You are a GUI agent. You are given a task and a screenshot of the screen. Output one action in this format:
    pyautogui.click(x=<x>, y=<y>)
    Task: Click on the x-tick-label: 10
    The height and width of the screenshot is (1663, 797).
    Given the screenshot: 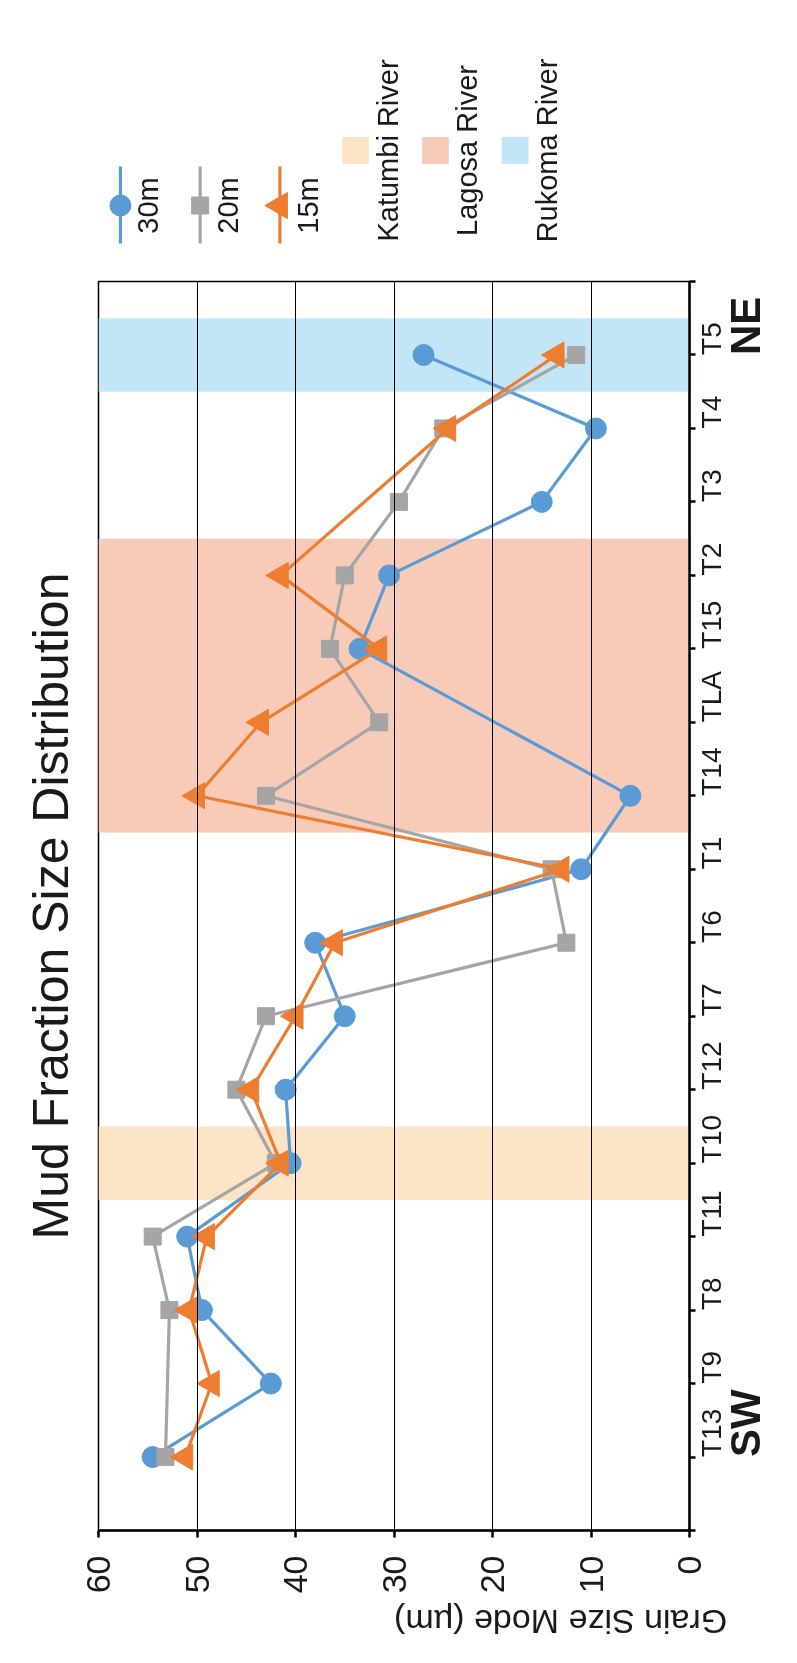 What is the action you would take?
    pyautogui.click(x=590, y=1574)
    